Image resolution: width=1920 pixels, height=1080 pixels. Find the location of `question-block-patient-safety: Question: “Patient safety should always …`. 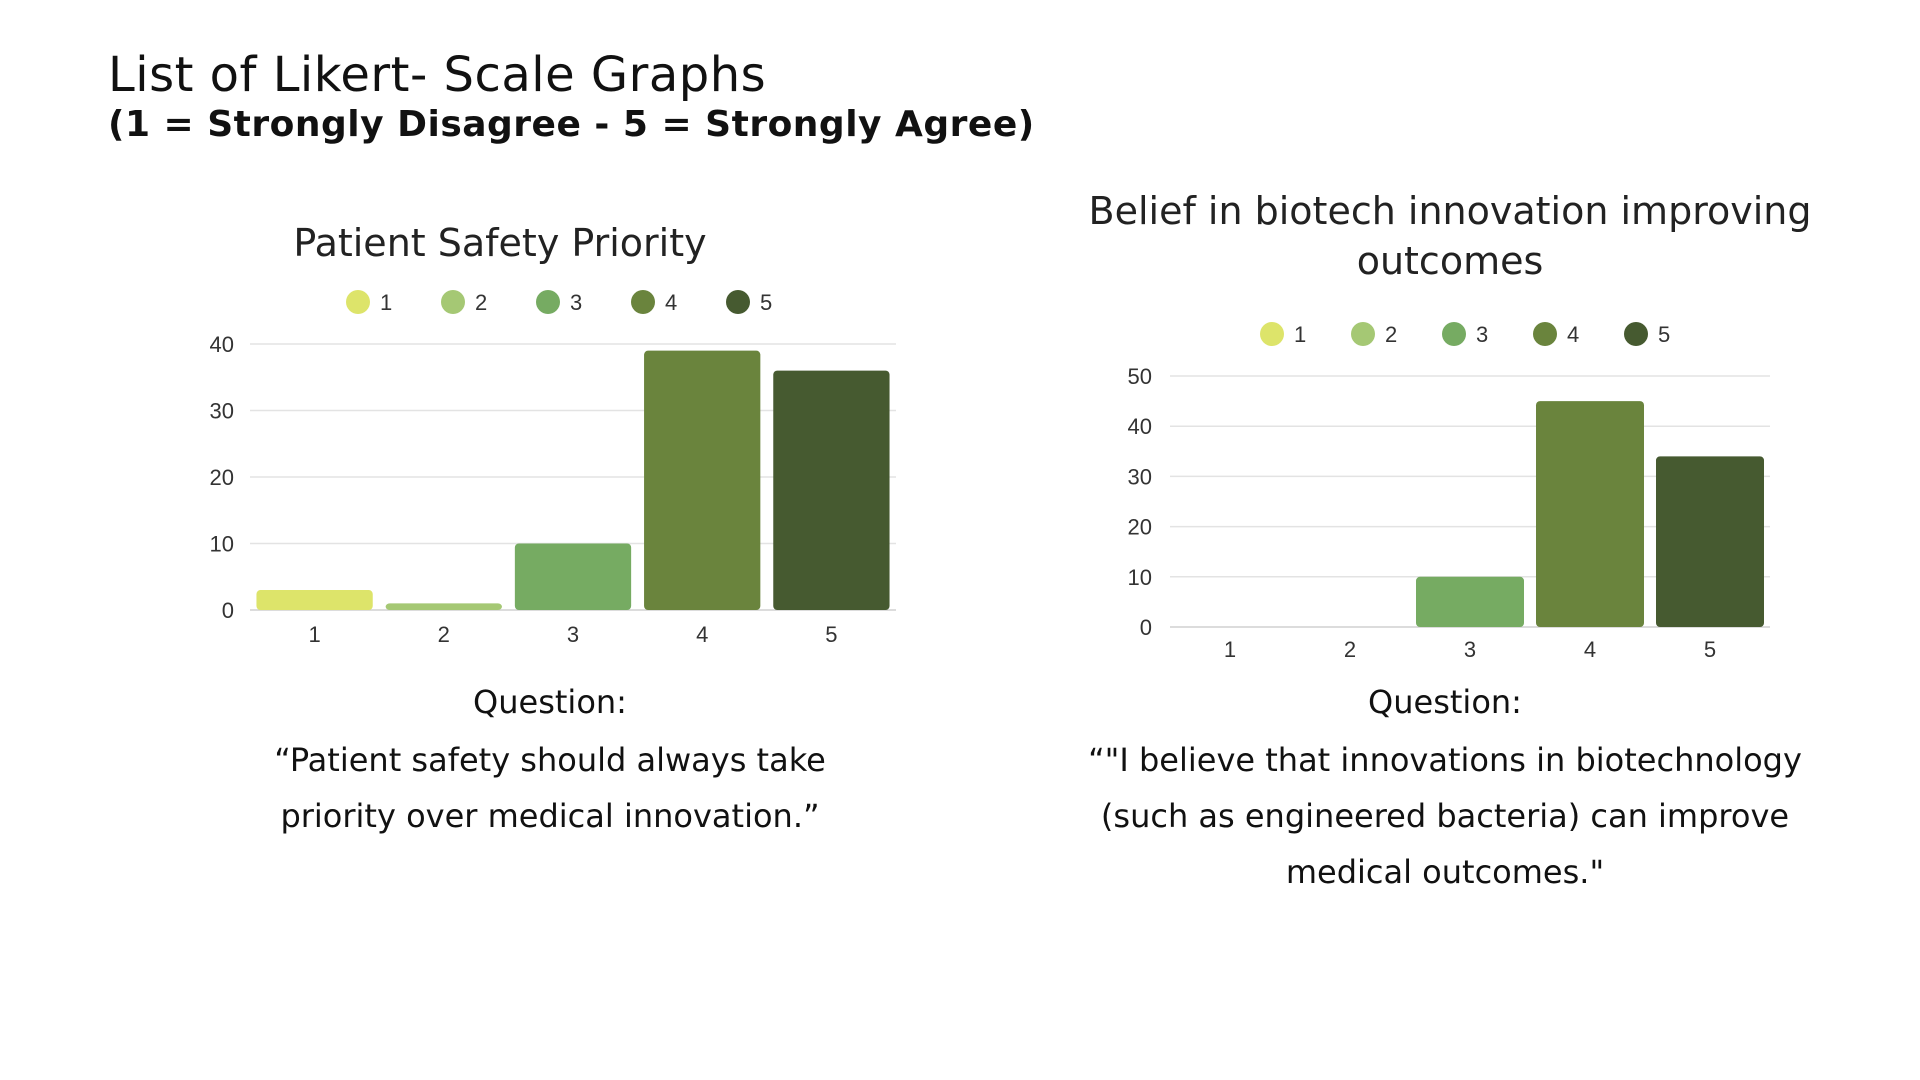

question-block-patient-safety: Question: “Patient safety should always … is located at coordinates (550, 763).